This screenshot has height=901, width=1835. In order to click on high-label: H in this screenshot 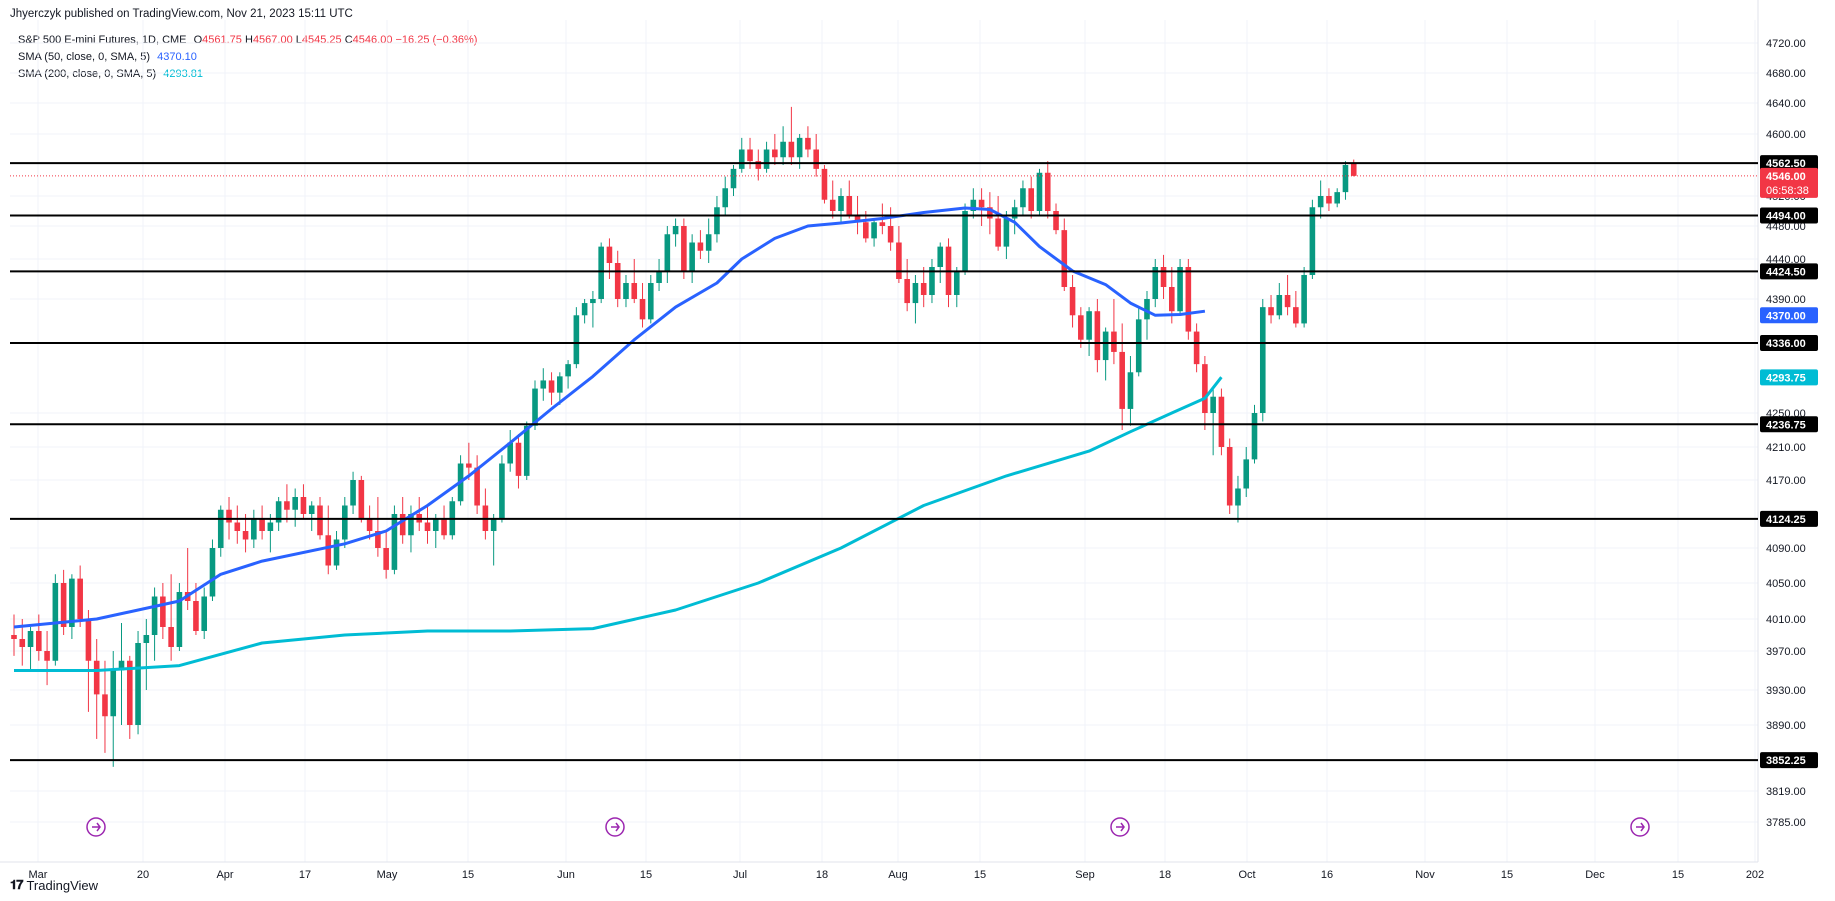, I will do `click(248, 40)`.